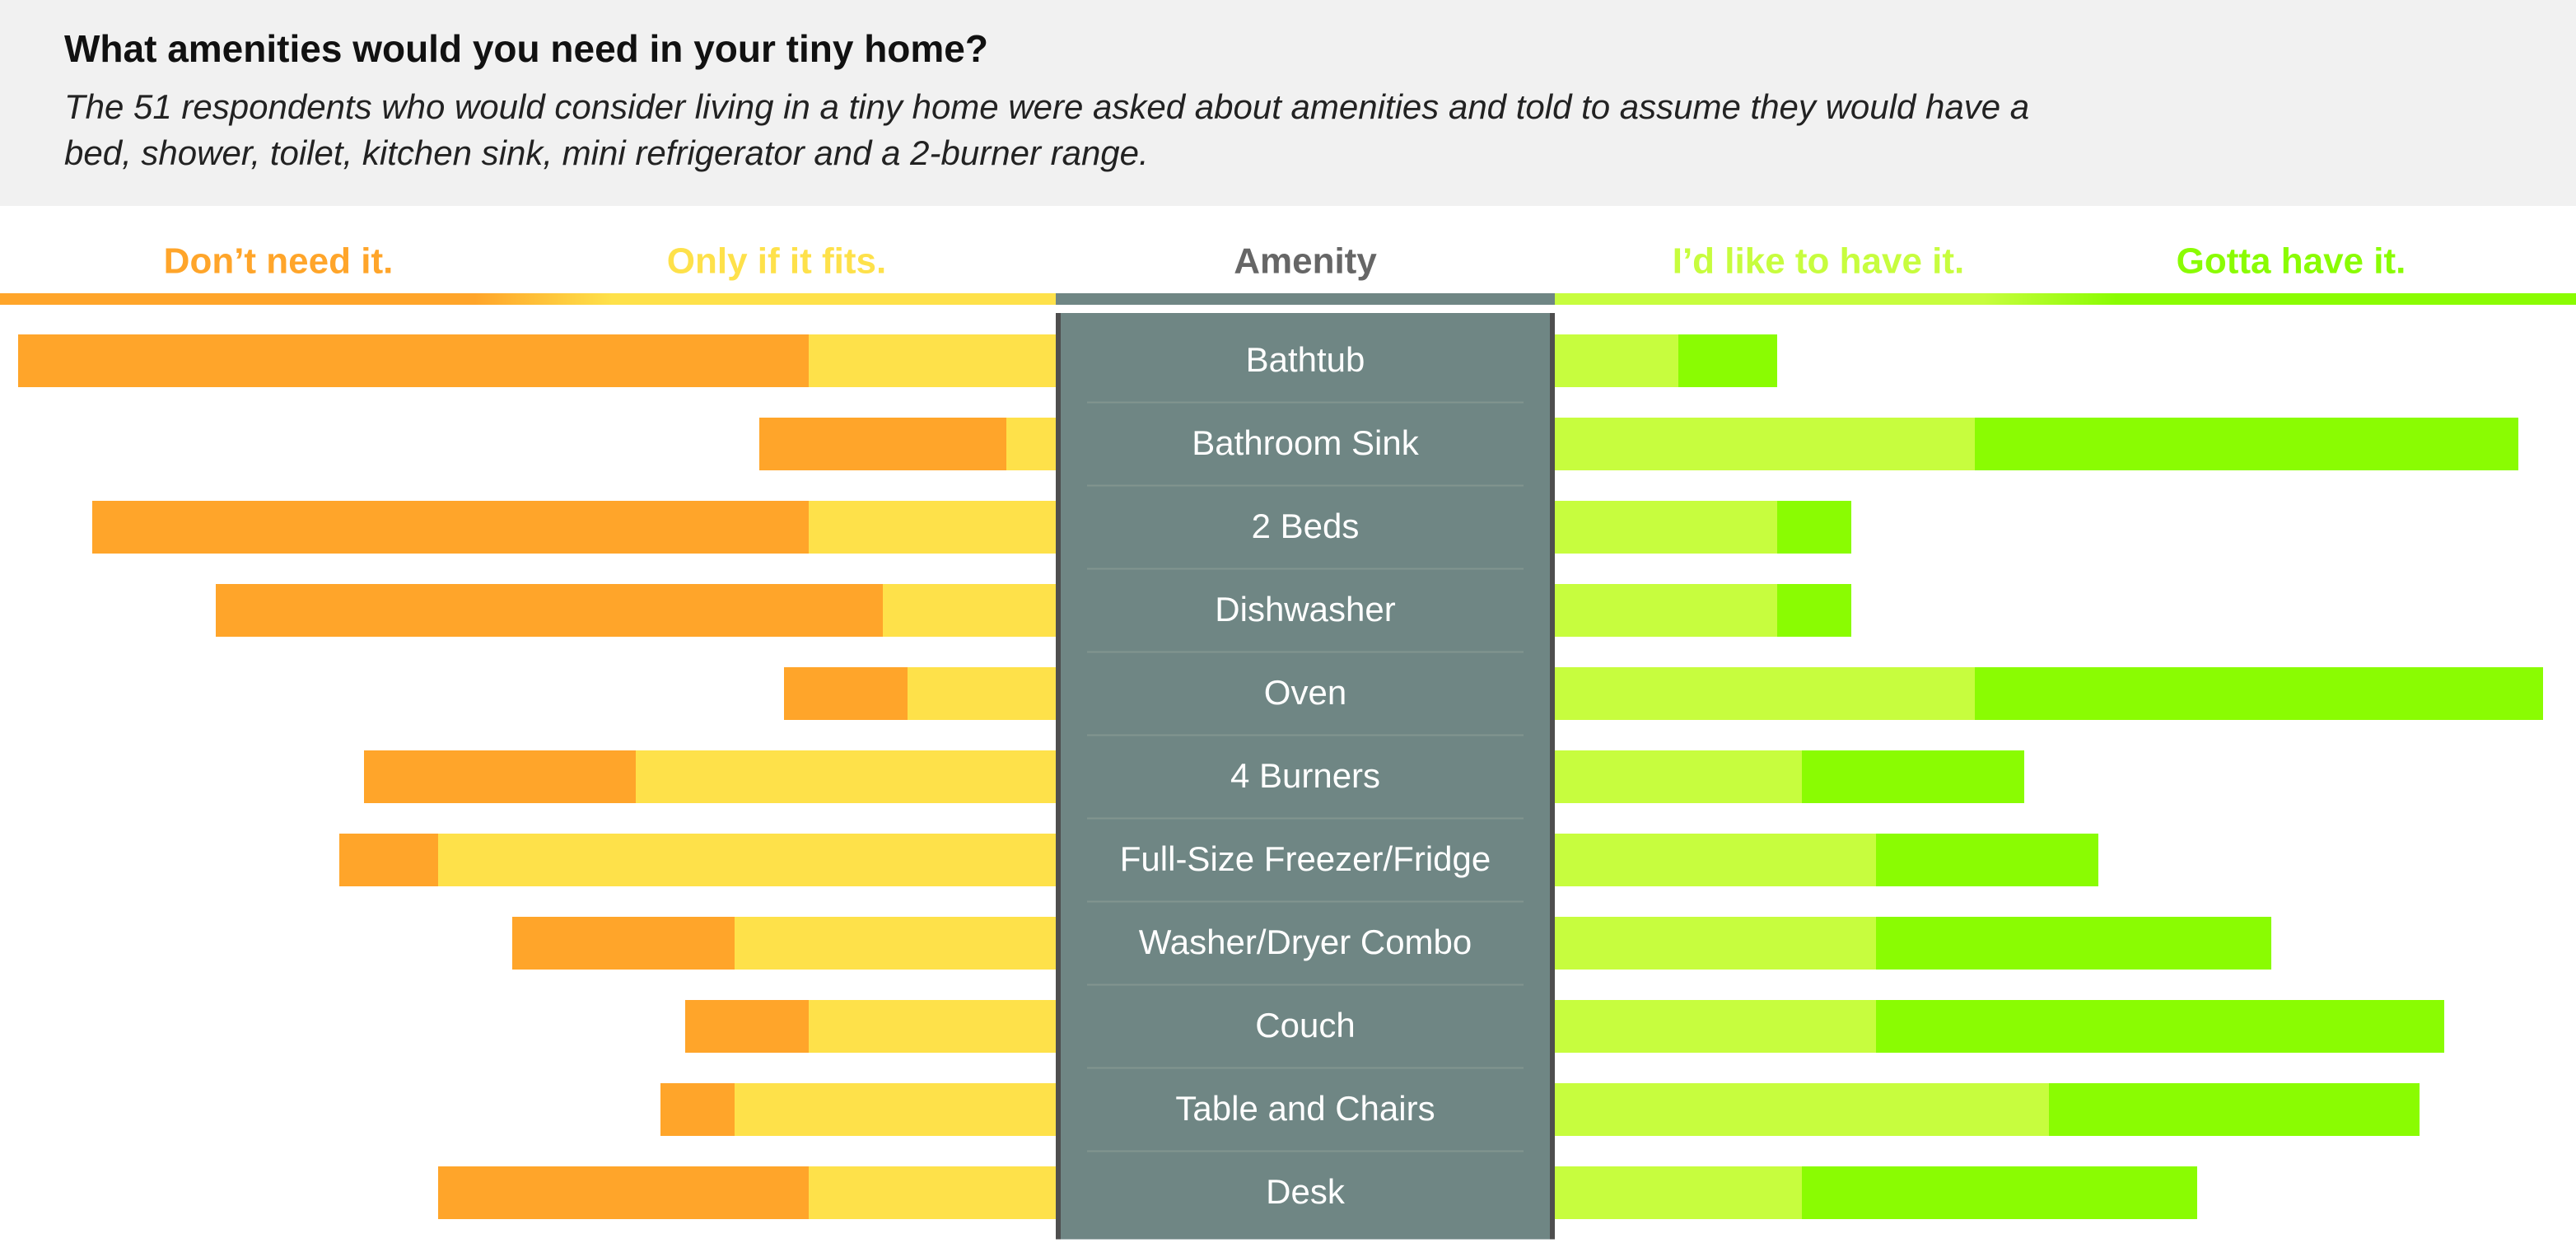 This screenshot has width=2576, height=1257. Describe the element at coordinates (2291, 261) in the screenshot. I see `legend-gotta-have: Gotta have it.` at that location.